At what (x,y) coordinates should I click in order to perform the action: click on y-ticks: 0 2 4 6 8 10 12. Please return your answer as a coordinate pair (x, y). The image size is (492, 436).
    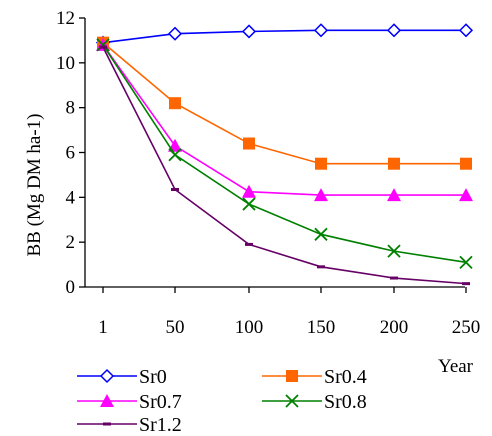
    Looking at the image, I should click on (70, 153).